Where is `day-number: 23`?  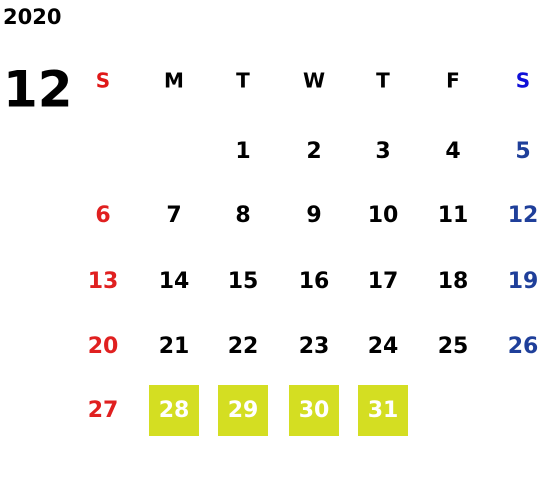
day-number: 23 is located at coordinates (314, 346).